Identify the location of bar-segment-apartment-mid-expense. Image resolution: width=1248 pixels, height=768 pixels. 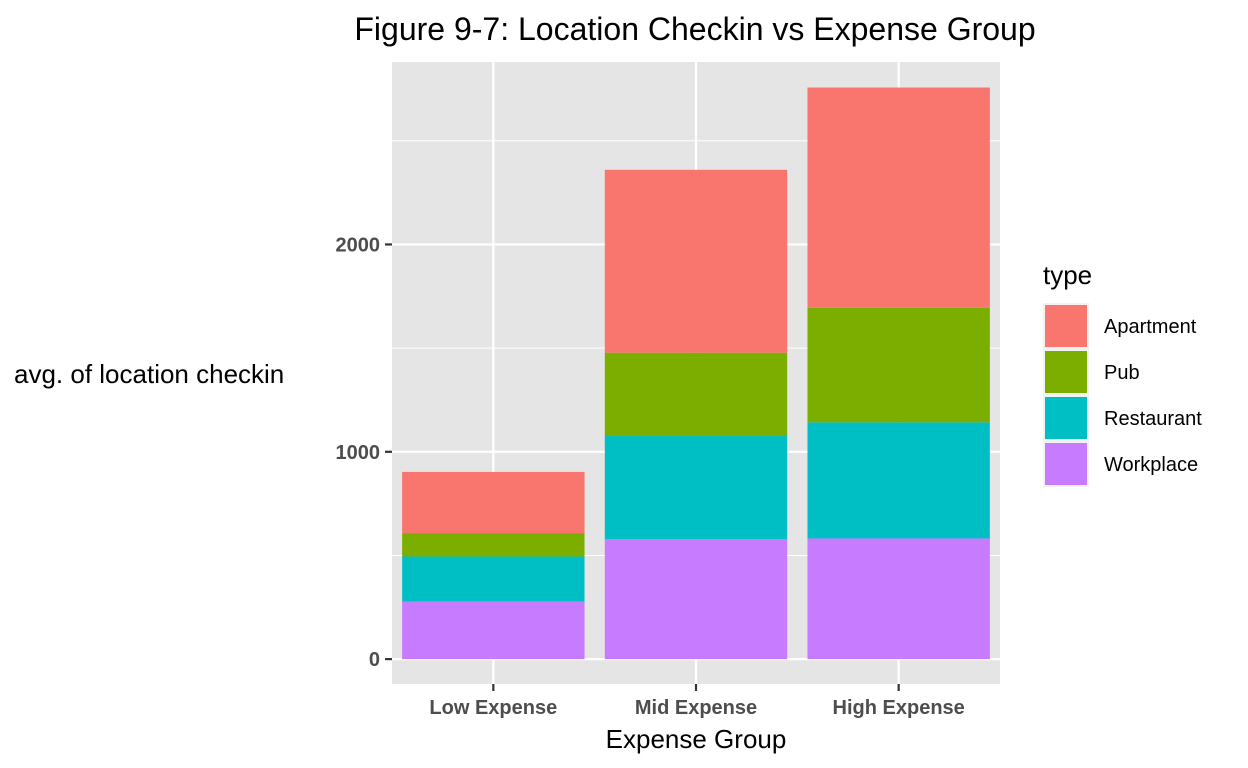
(696, 261).